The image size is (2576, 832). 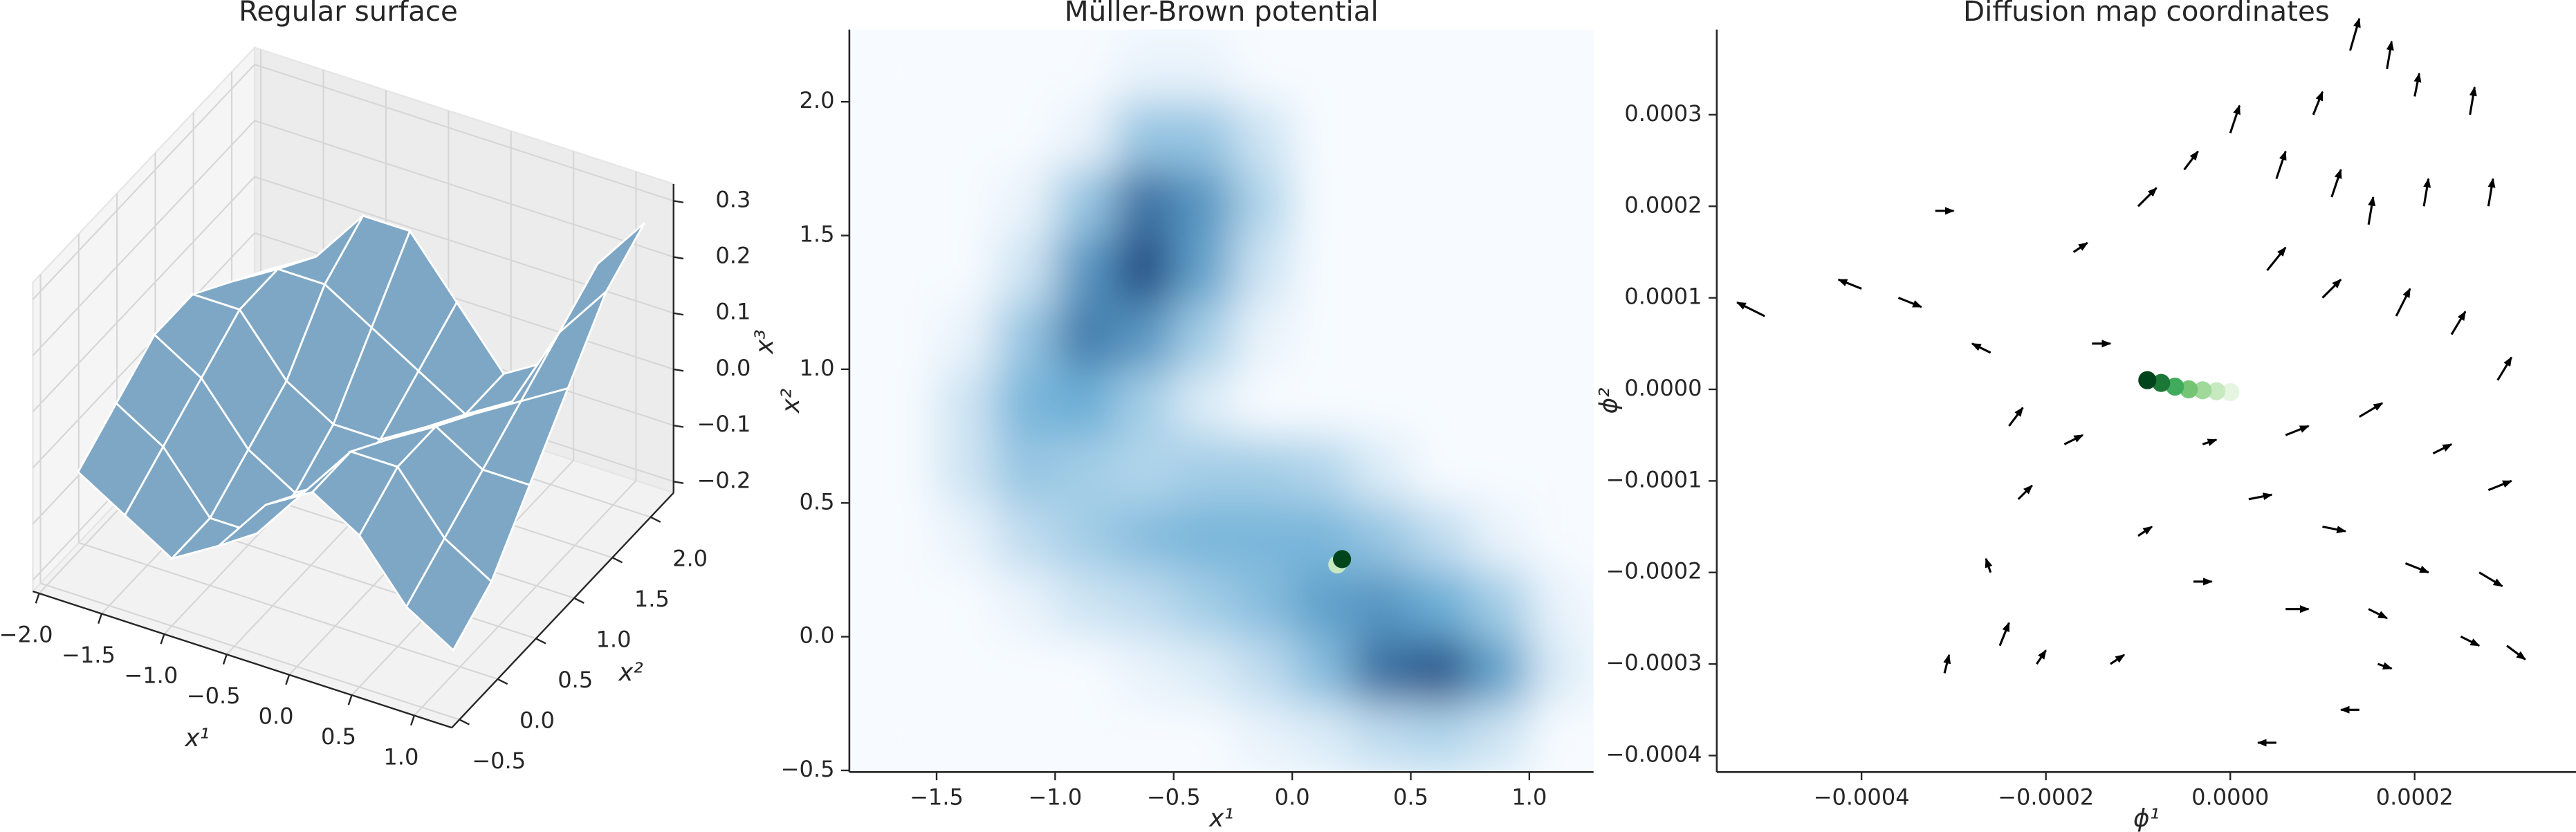 What do you see at coordinates (1174, 797) in the screenshot?
I see `x-tick-label: −0.5` at bounding box center [1174, 797].